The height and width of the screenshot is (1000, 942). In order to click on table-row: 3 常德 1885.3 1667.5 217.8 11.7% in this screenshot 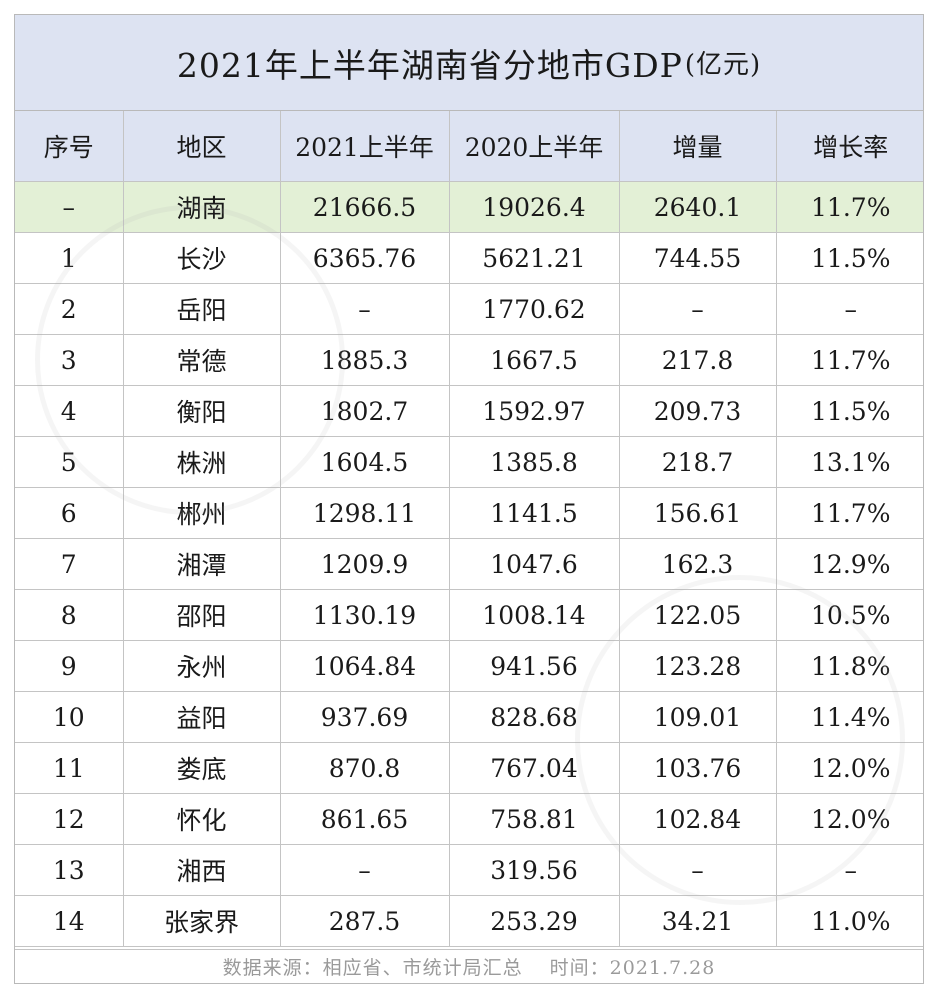, I will do `click(469, 360)`.